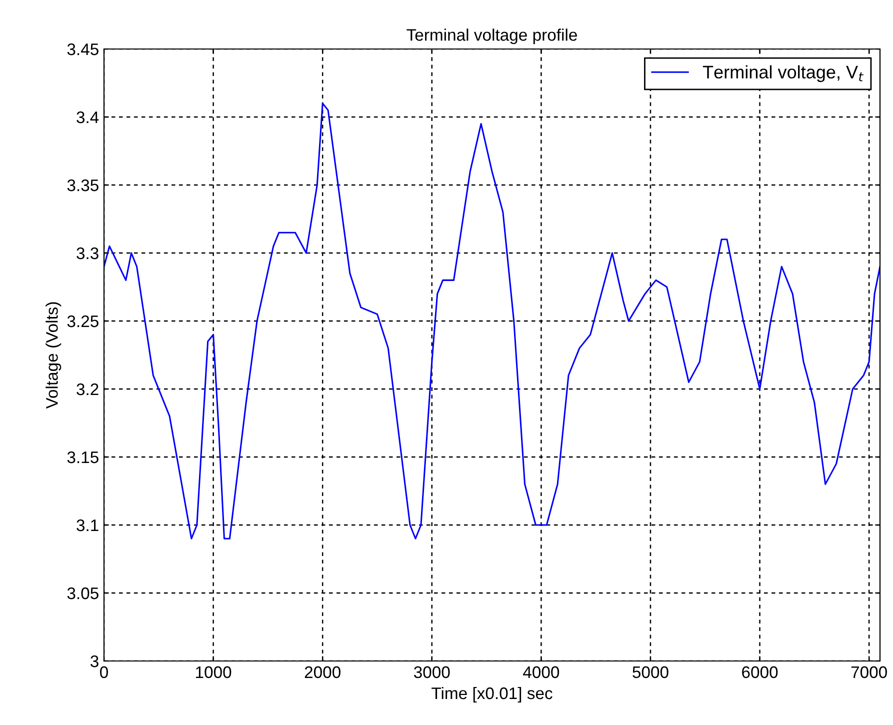  I want to click on x-tick-label: 7000, so click(869, 672).